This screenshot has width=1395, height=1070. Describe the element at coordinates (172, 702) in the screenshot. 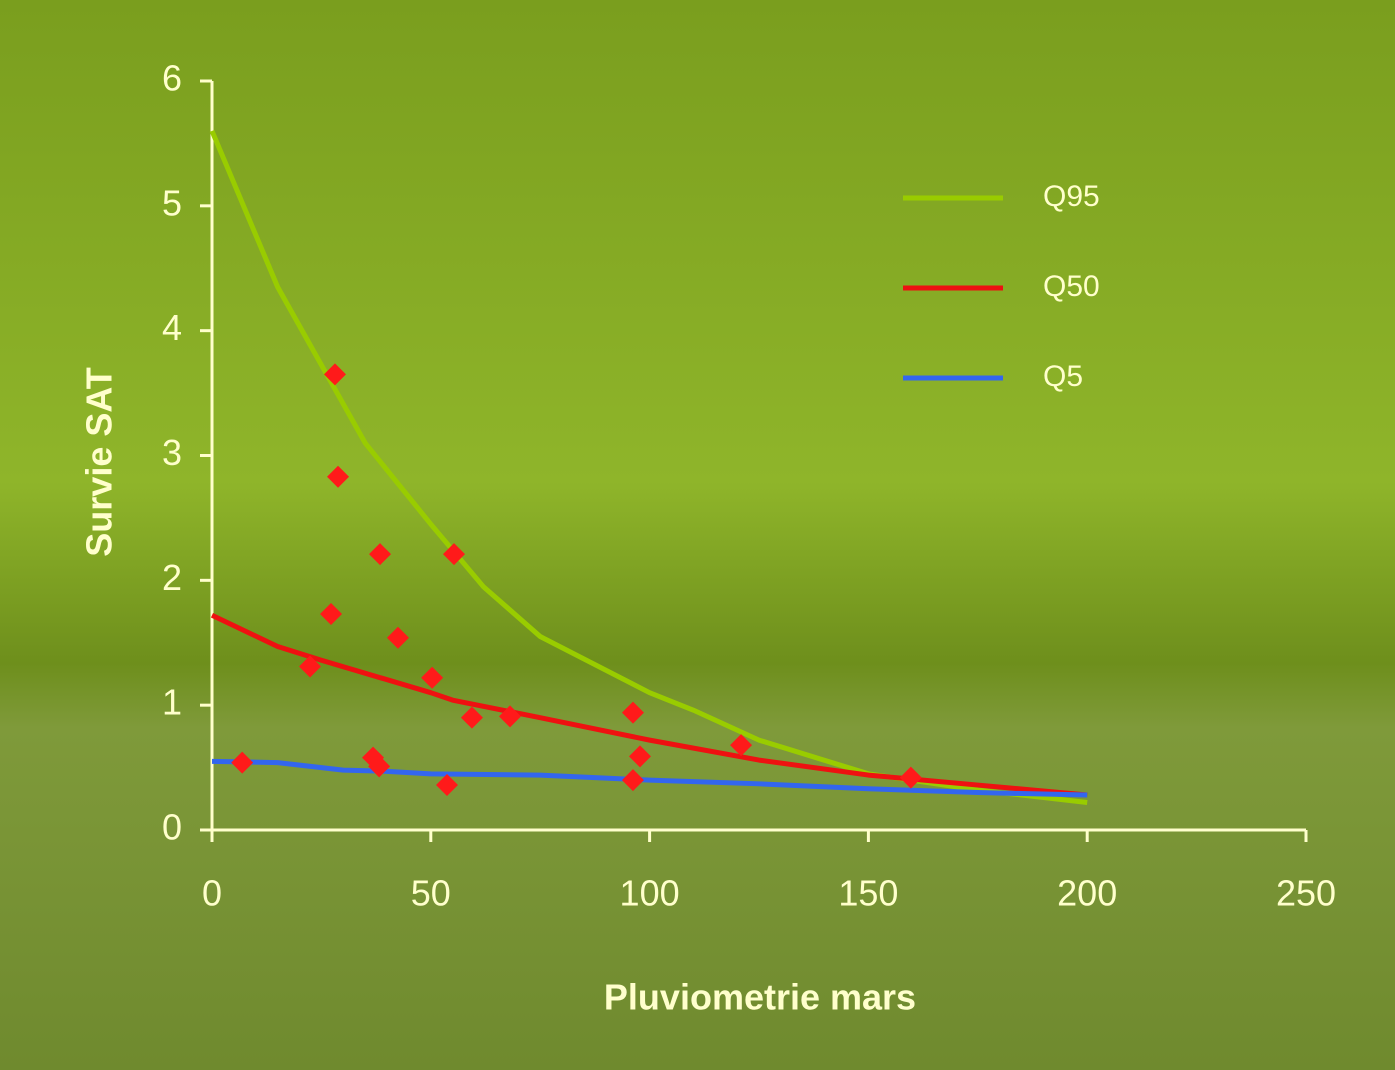

I see `y-tick-label: 1` at that location.